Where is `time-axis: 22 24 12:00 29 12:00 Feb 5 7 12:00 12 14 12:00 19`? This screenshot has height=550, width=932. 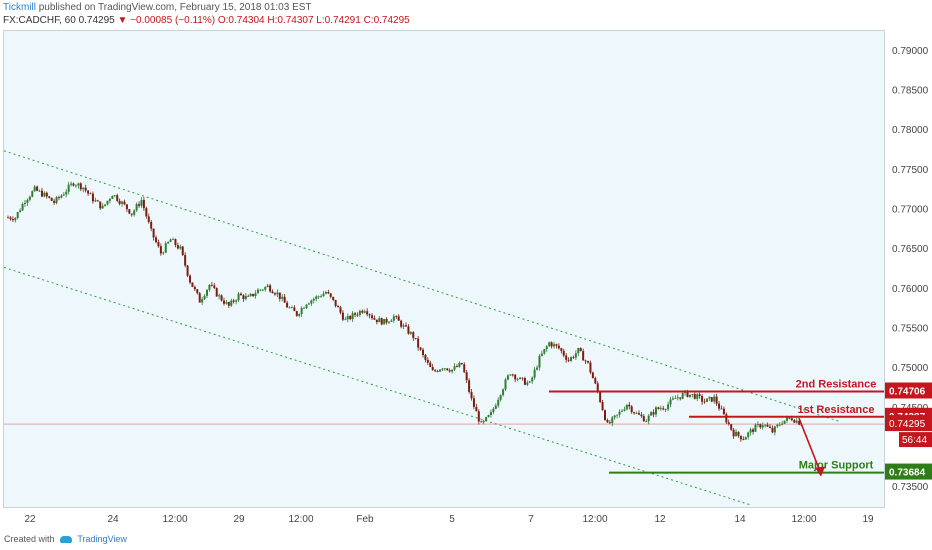 time-axis: 22 24 12:00 29 12:00 Feb 5 7 12:00 12 14 12:00 19 is located at coordinates (444, 518).